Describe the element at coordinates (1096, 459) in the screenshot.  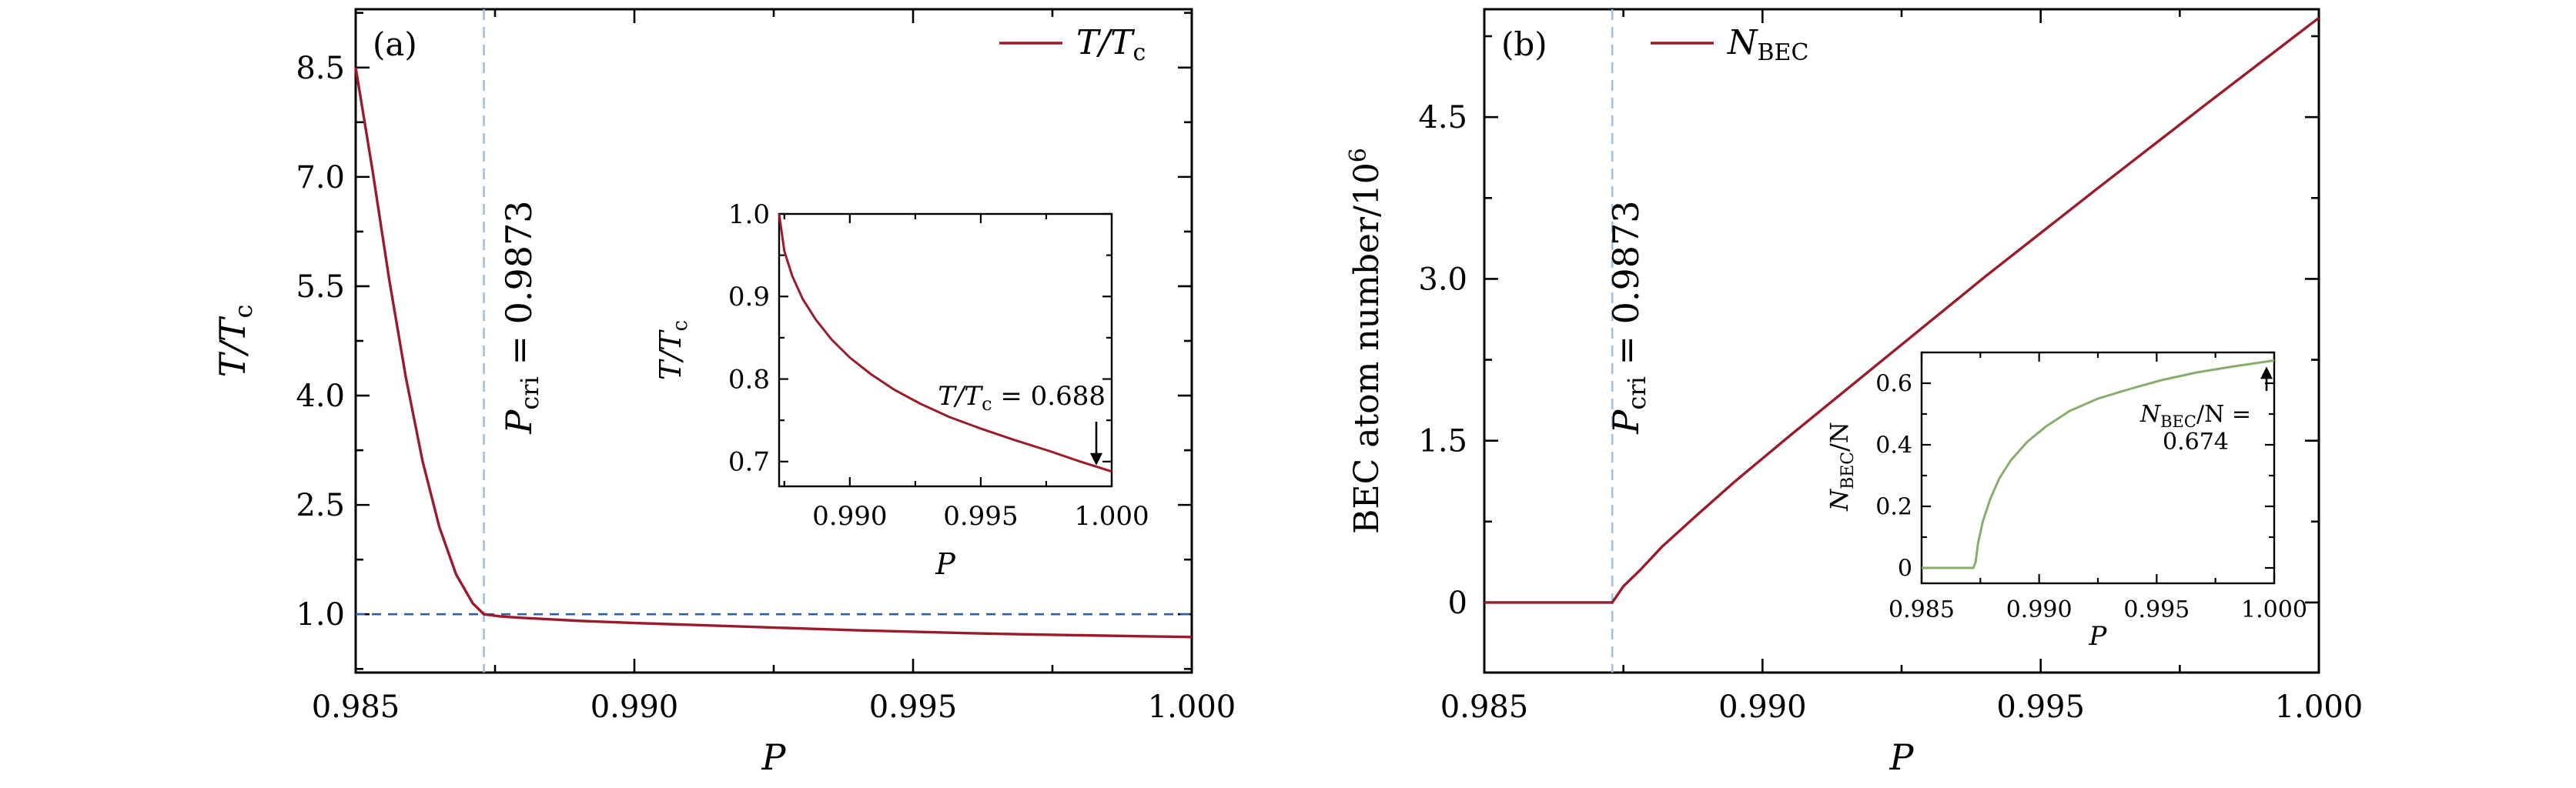
I see `a-inset-arrow-head` at that location.